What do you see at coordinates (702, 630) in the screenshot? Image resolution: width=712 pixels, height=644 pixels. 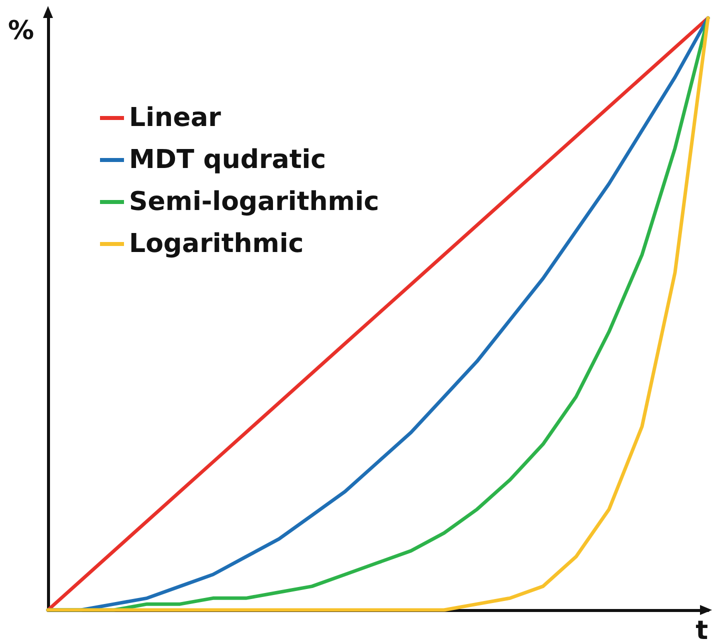 I see `x-axis-title: t` at bounding box center [702, 630].